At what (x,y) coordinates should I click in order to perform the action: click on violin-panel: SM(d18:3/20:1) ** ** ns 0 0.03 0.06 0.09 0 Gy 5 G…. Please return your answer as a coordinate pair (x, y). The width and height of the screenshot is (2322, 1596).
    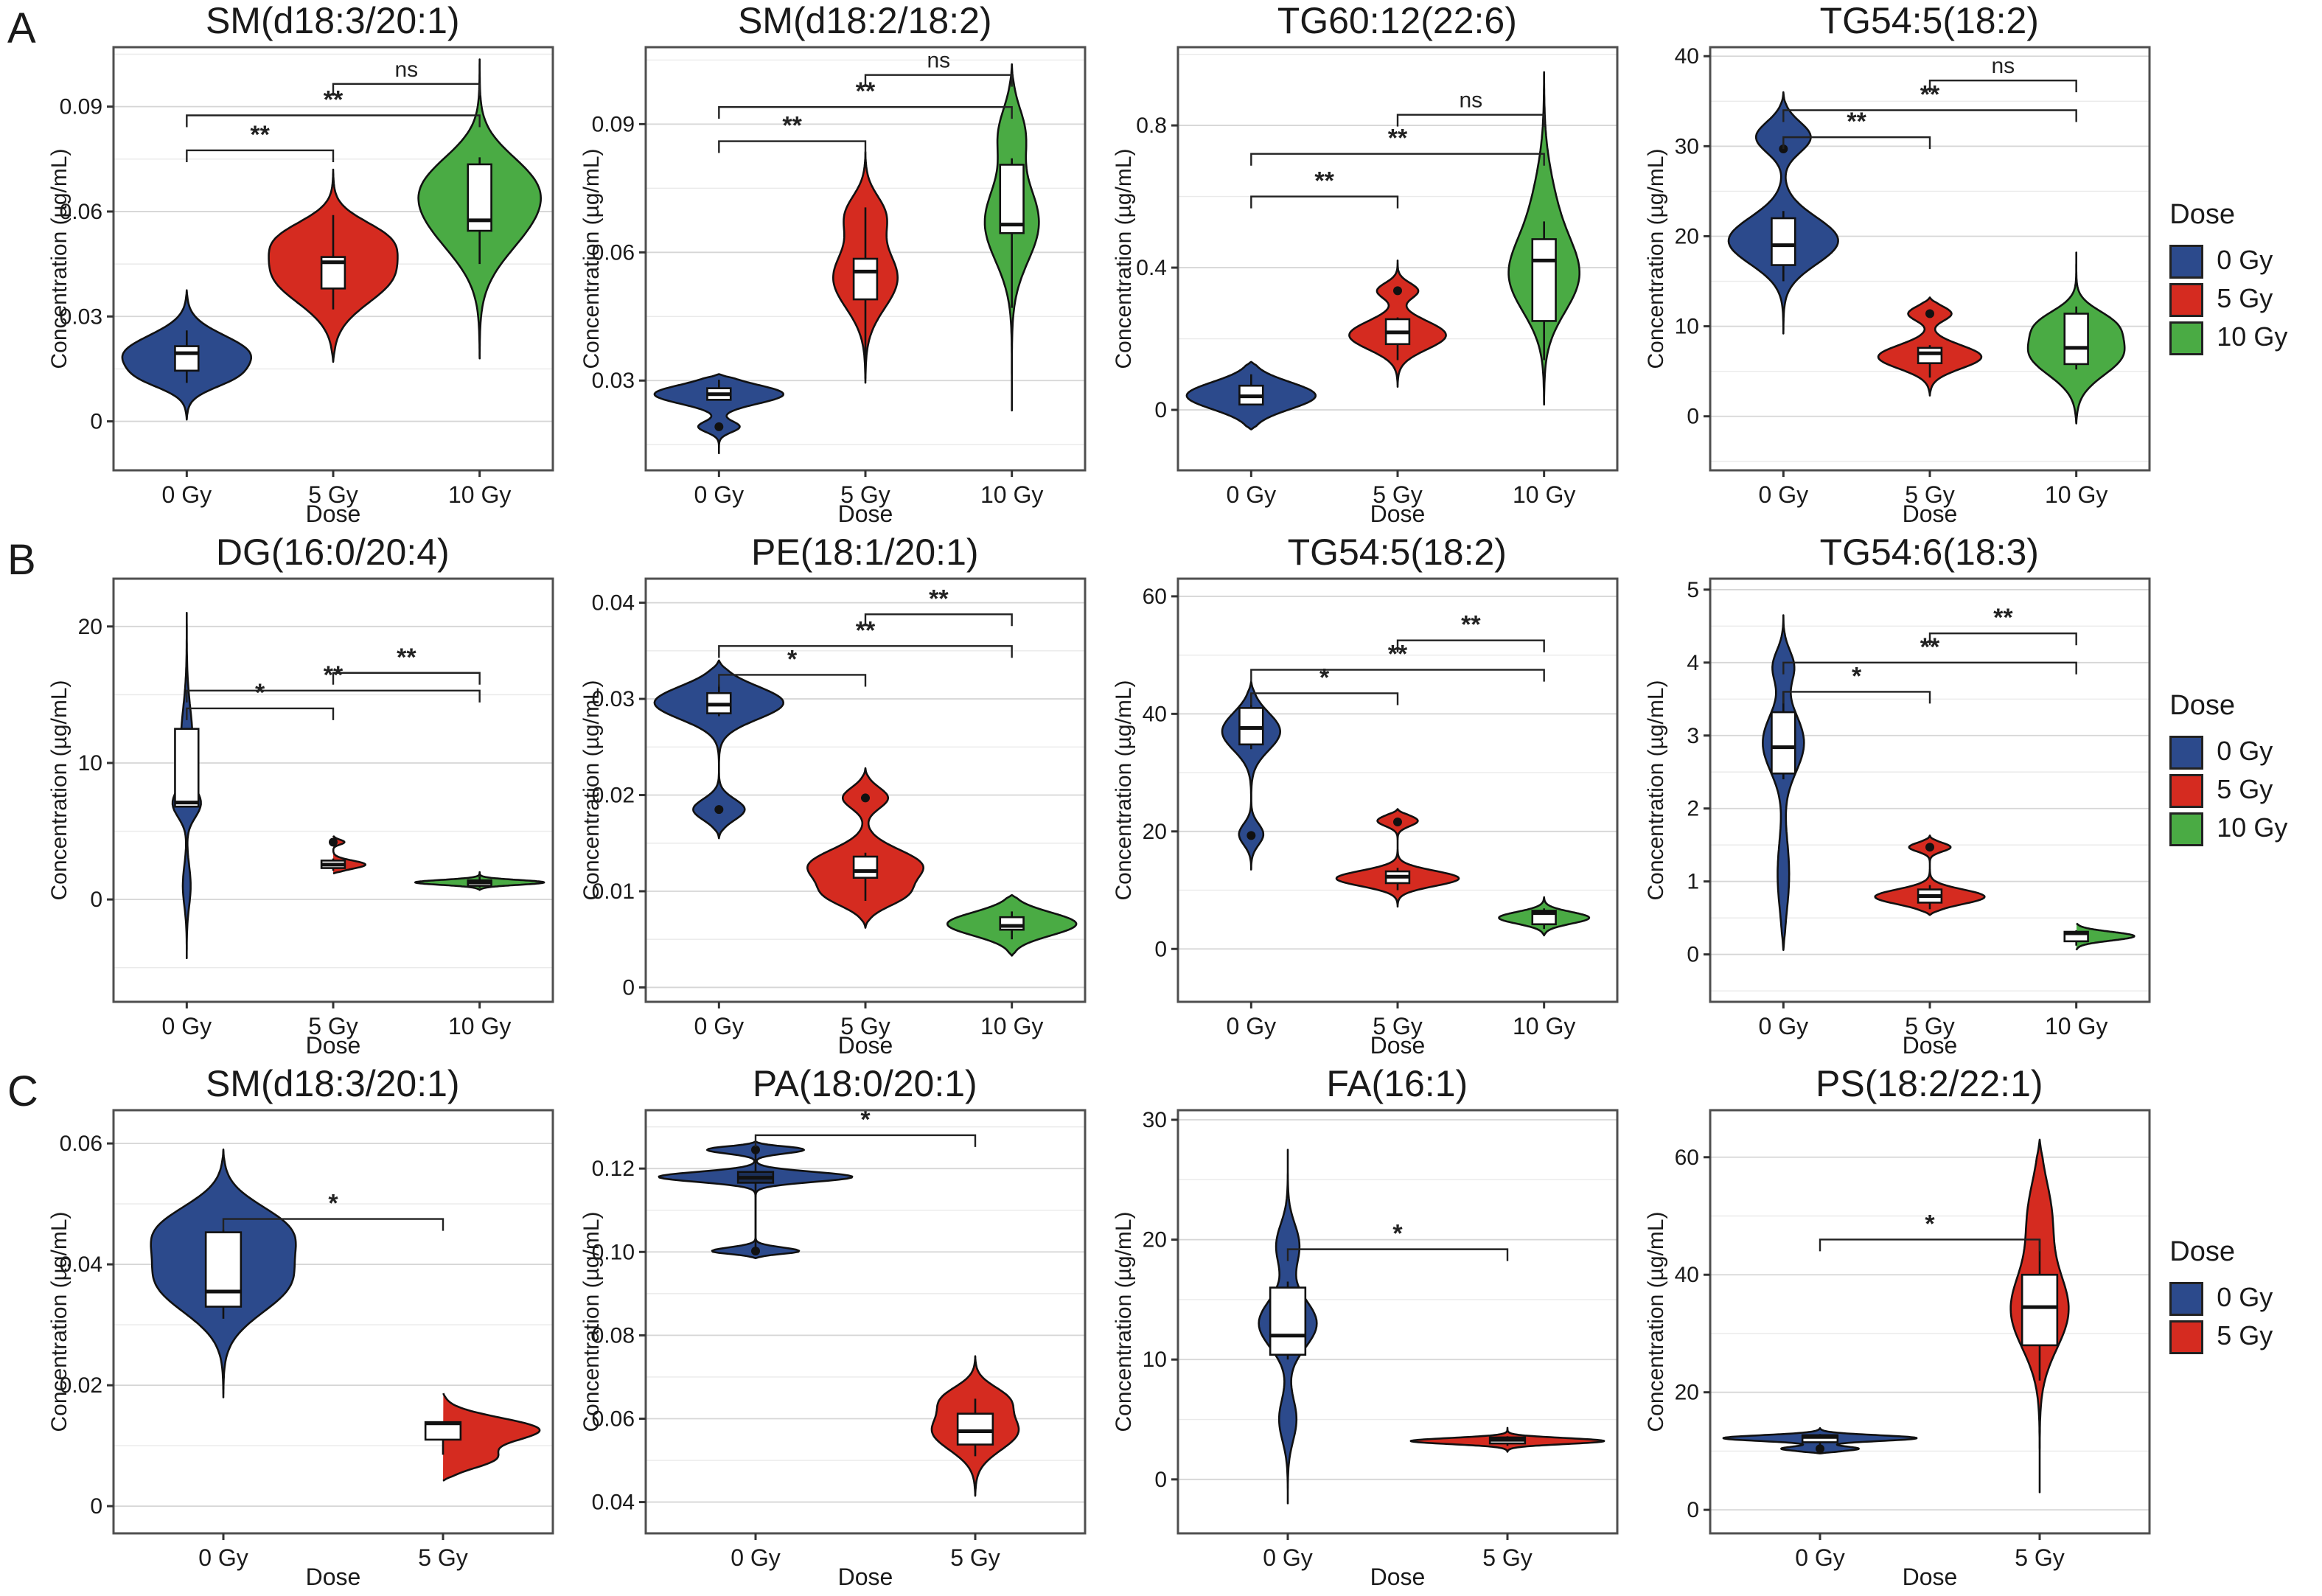
    Looking at the image, I should click on (307, 264).